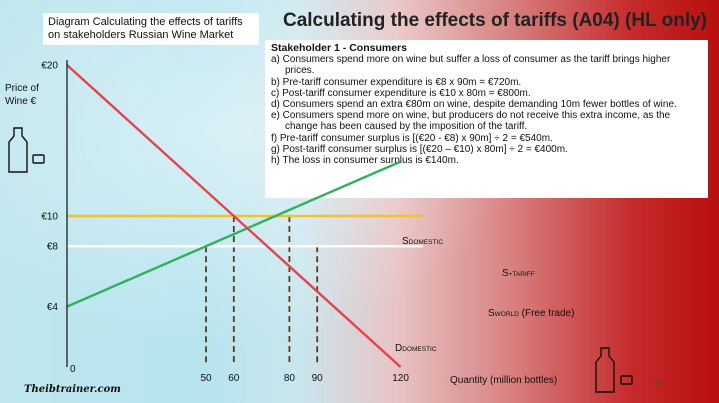 Image resolution: width=719 pixels, height=403 pixels. What do you see at coordinates (49, 66) in the screenshot?
I see `y-tick-20: €20` at bounding box center [49, 66].